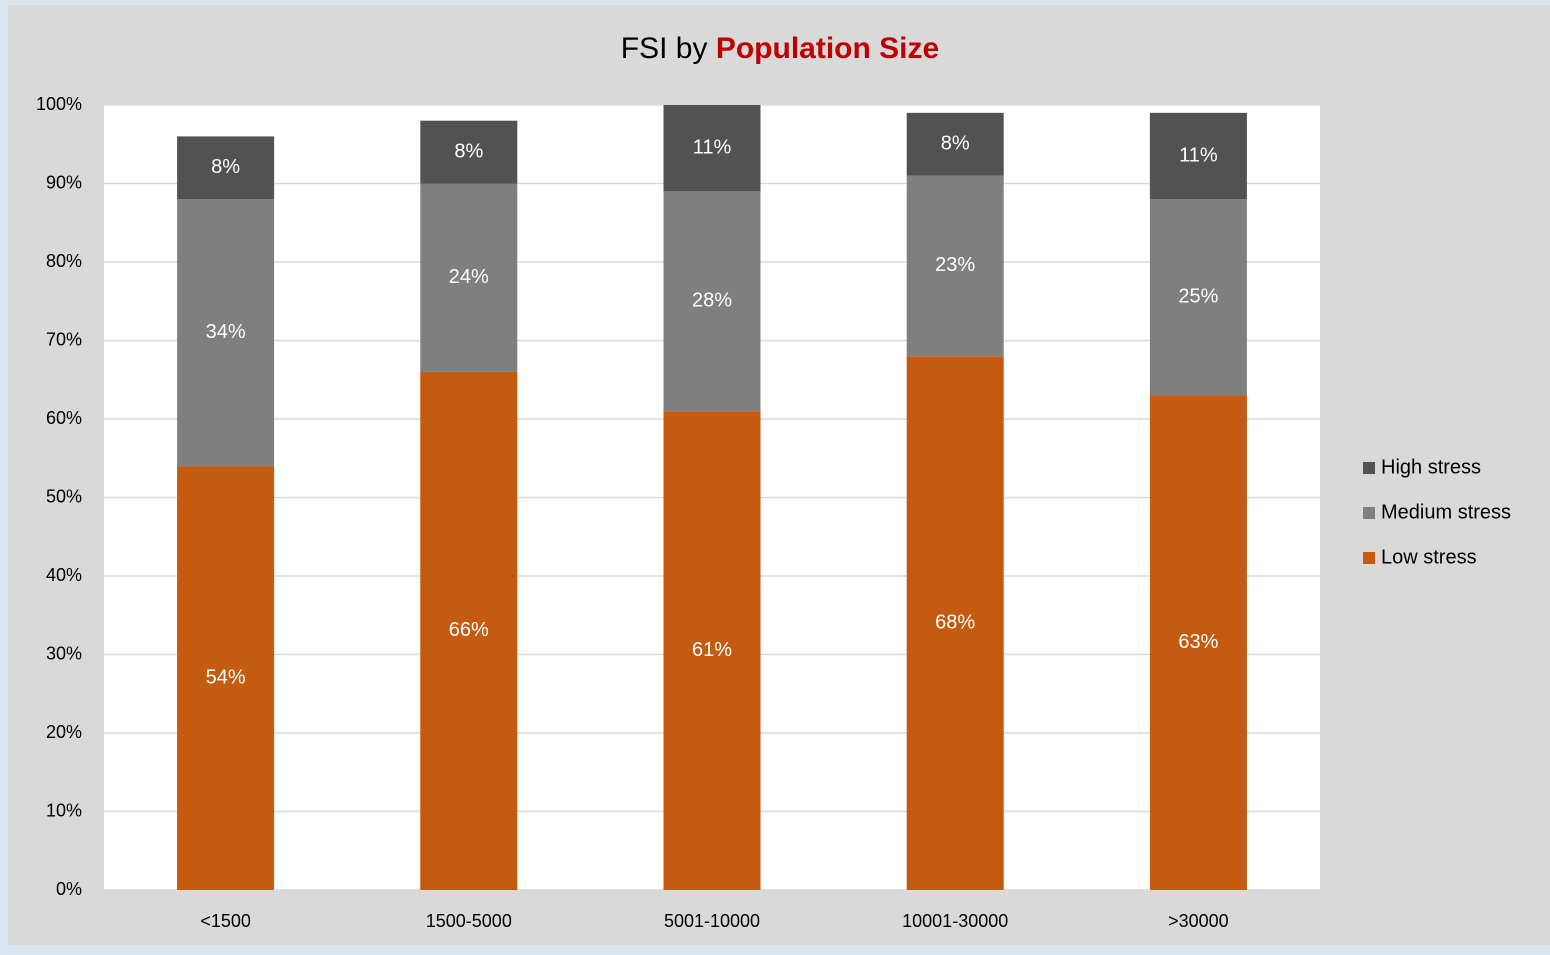 This screenshot has height=955, width=1550. What do you see at coordinates (469, 921) in the screenshot?
I see `x-tick-label: 1500-5000` at bounding box center [469, 921].